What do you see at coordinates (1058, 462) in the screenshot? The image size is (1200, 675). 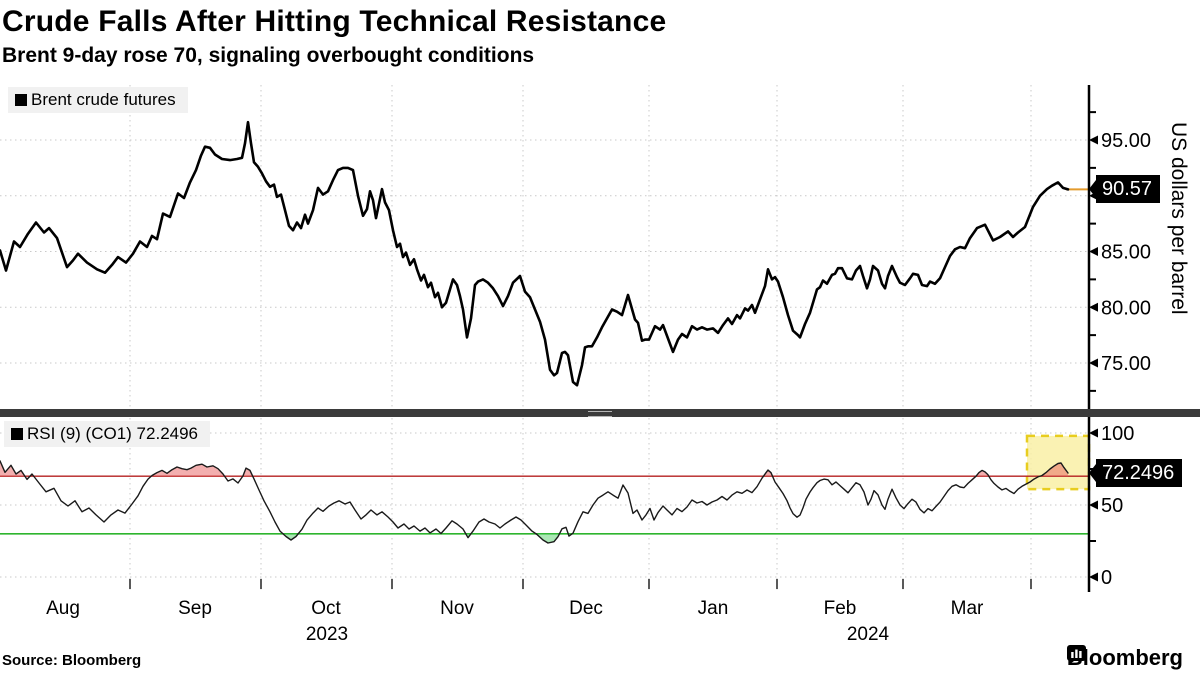 I see `rsi-highlight-box` at bounding box center [1058, 462].